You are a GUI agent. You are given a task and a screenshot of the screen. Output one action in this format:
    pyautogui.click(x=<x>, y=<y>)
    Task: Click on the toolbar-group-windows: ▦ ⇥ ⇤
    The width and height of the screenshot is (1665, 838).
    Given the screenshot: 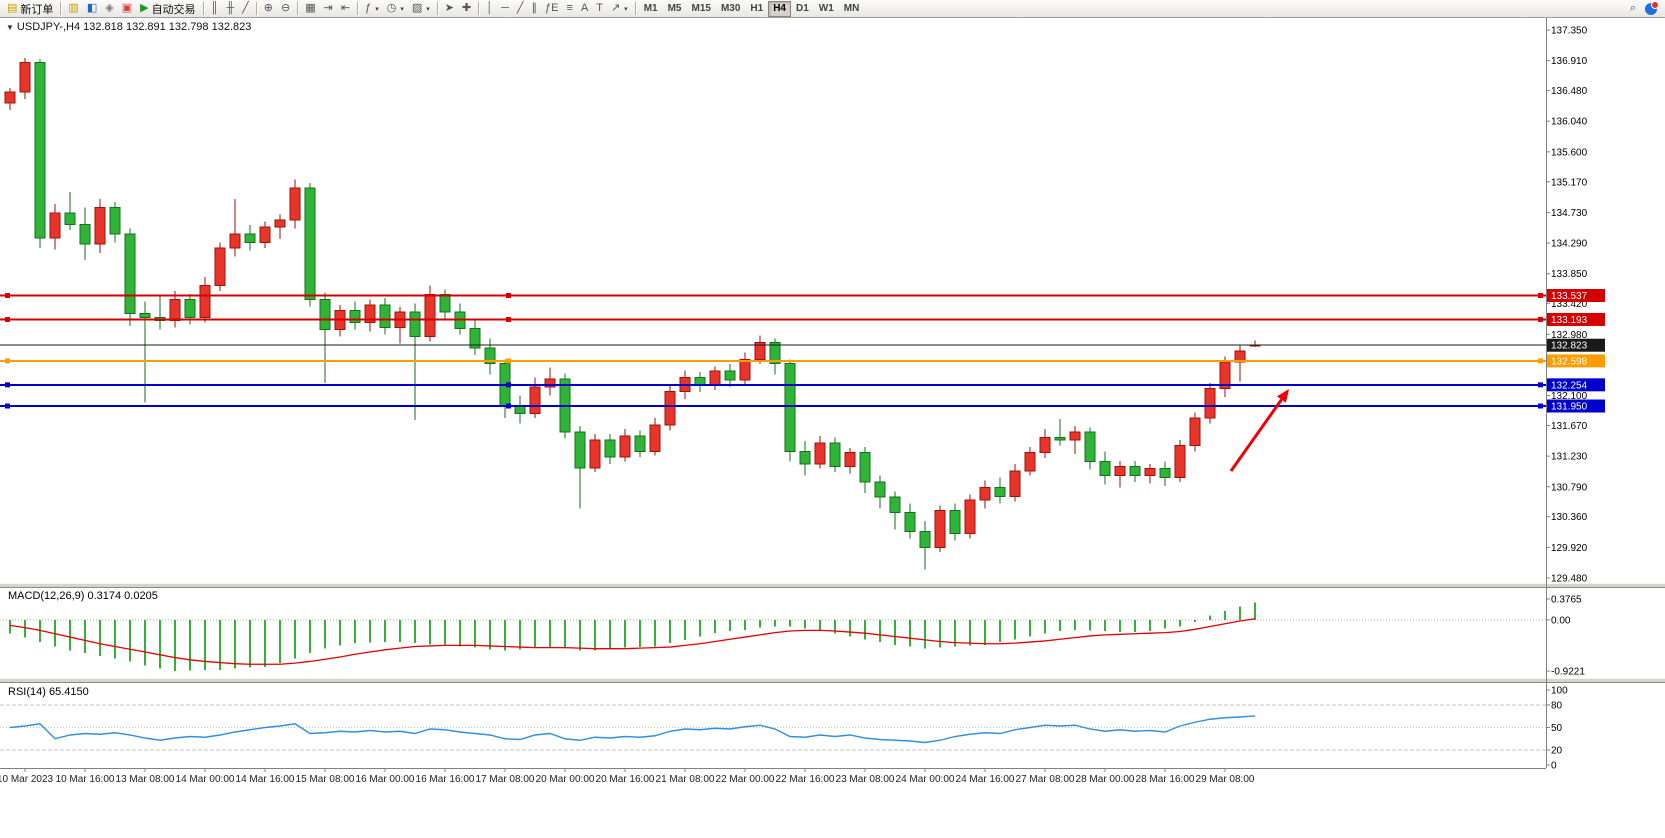 What is the action you would take?
    pyautogui.click(x=327, y=9)
    